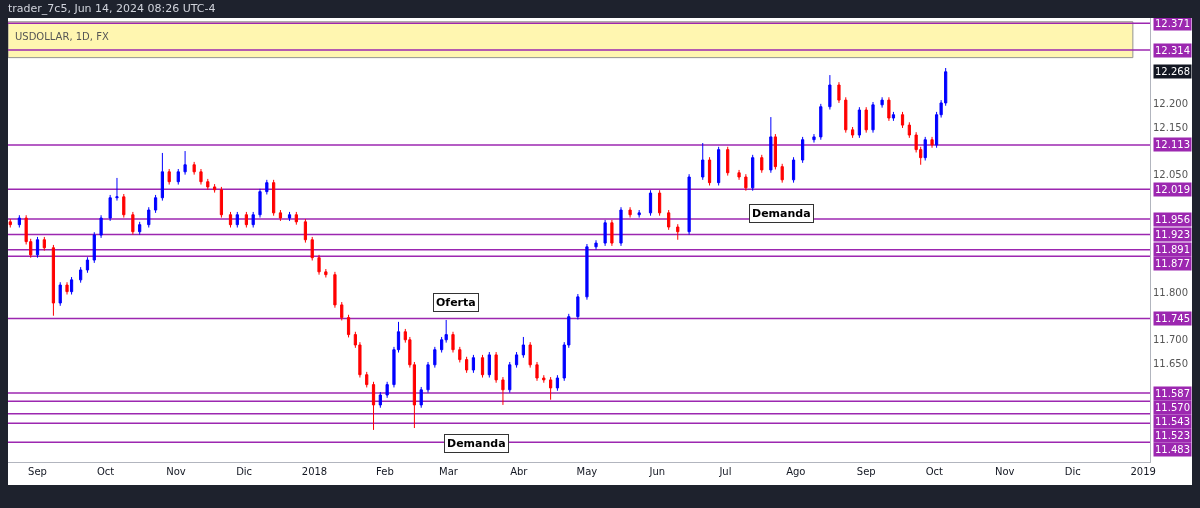  What do you see at coordinates (657, 471) in the screenshot?
I see `x-tick-label: Jun` at bounding box center [657, 471].